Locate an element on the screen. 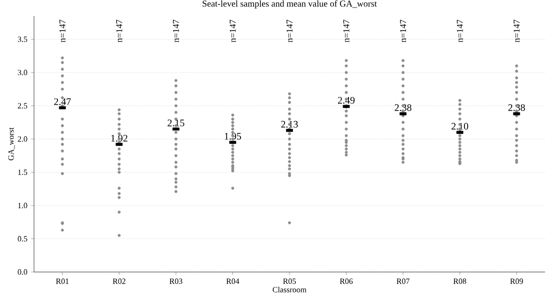 Image resolution: width=550 pixels, height=302 pixels. data-label: 2.15 is located at coordinates (176, 123).